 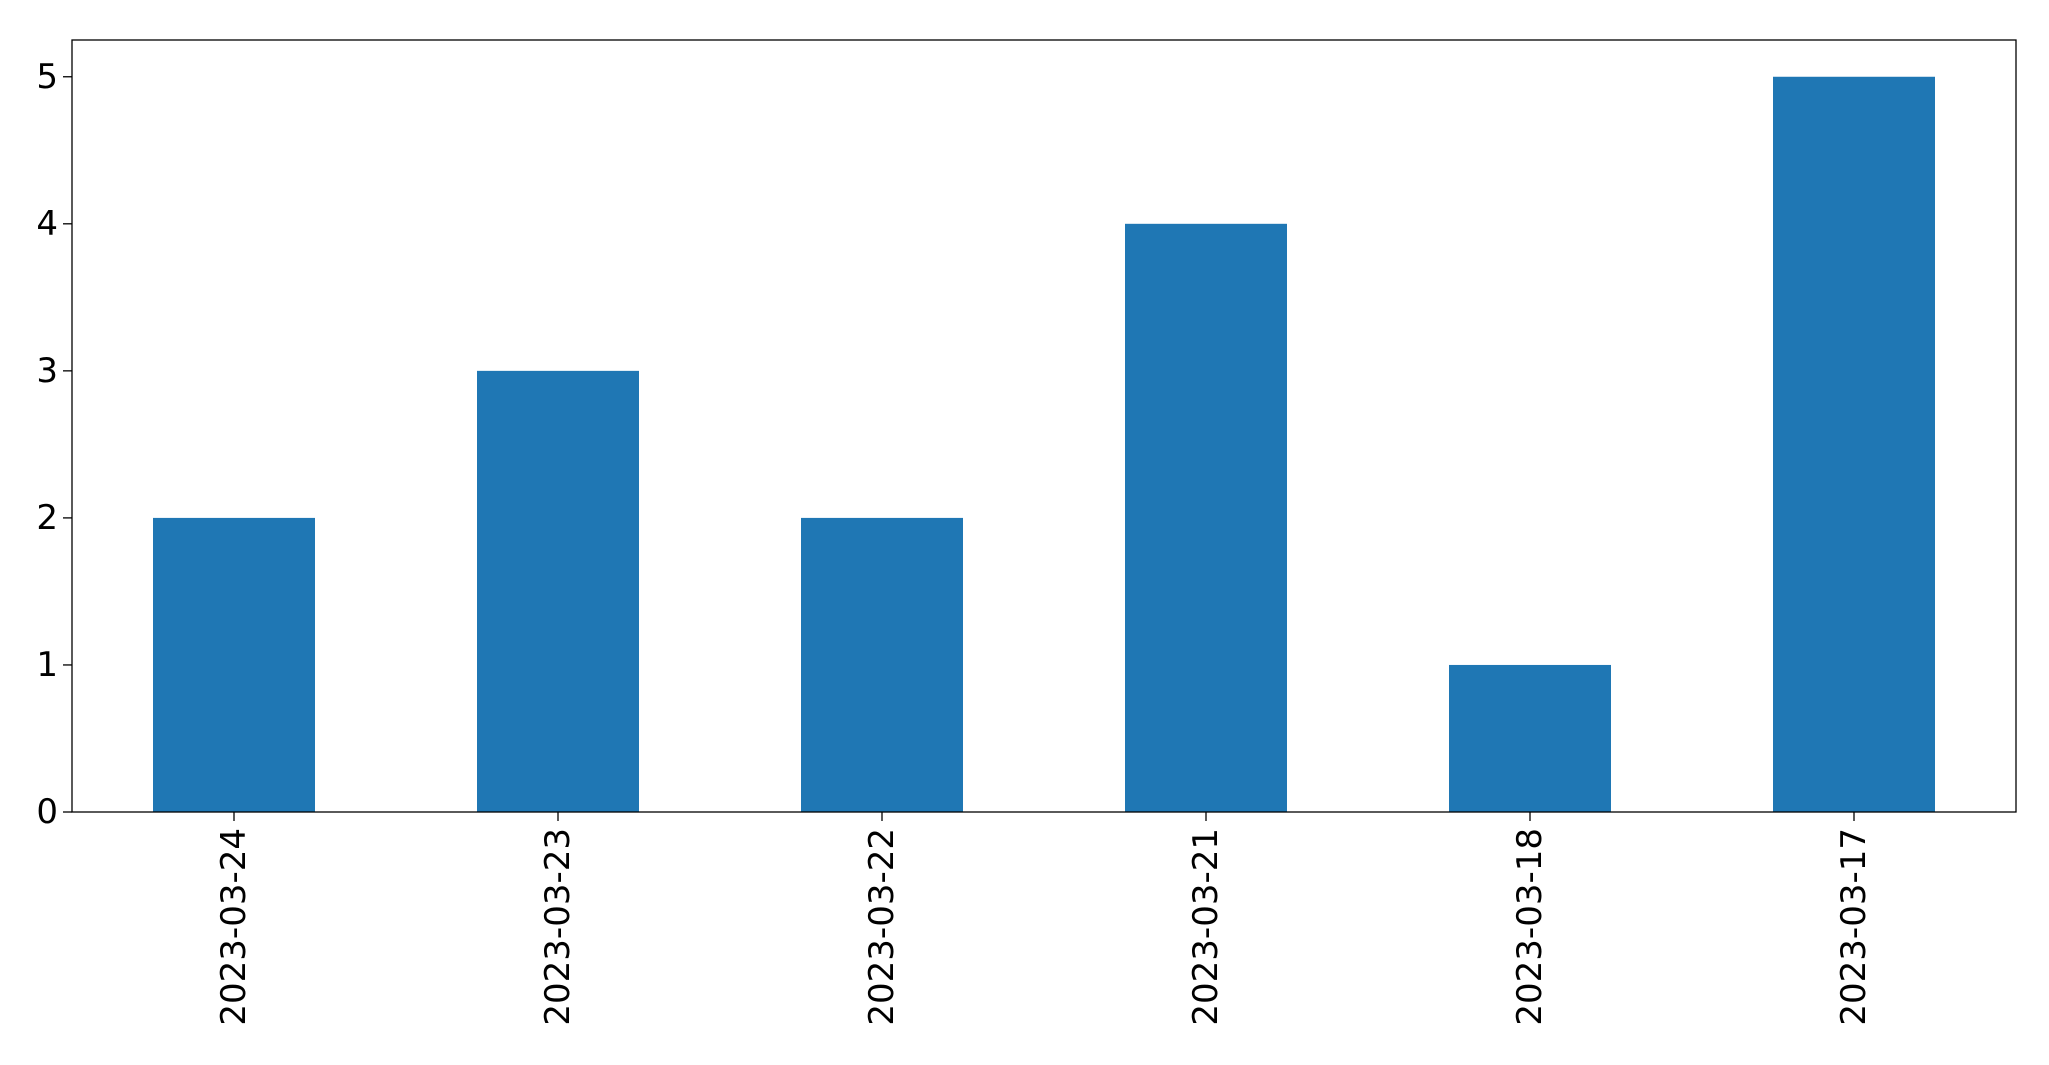 What do you see at coordinates (47, 77) in the screenshot?
I see `y-tick-label: 5` at bounding box center [47, 77].